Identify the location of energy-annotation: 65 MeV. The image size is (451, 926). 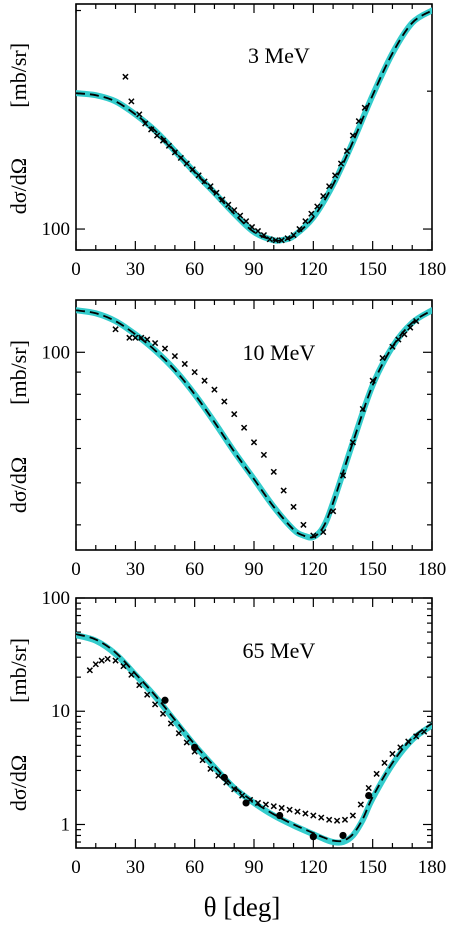
(279, 650).